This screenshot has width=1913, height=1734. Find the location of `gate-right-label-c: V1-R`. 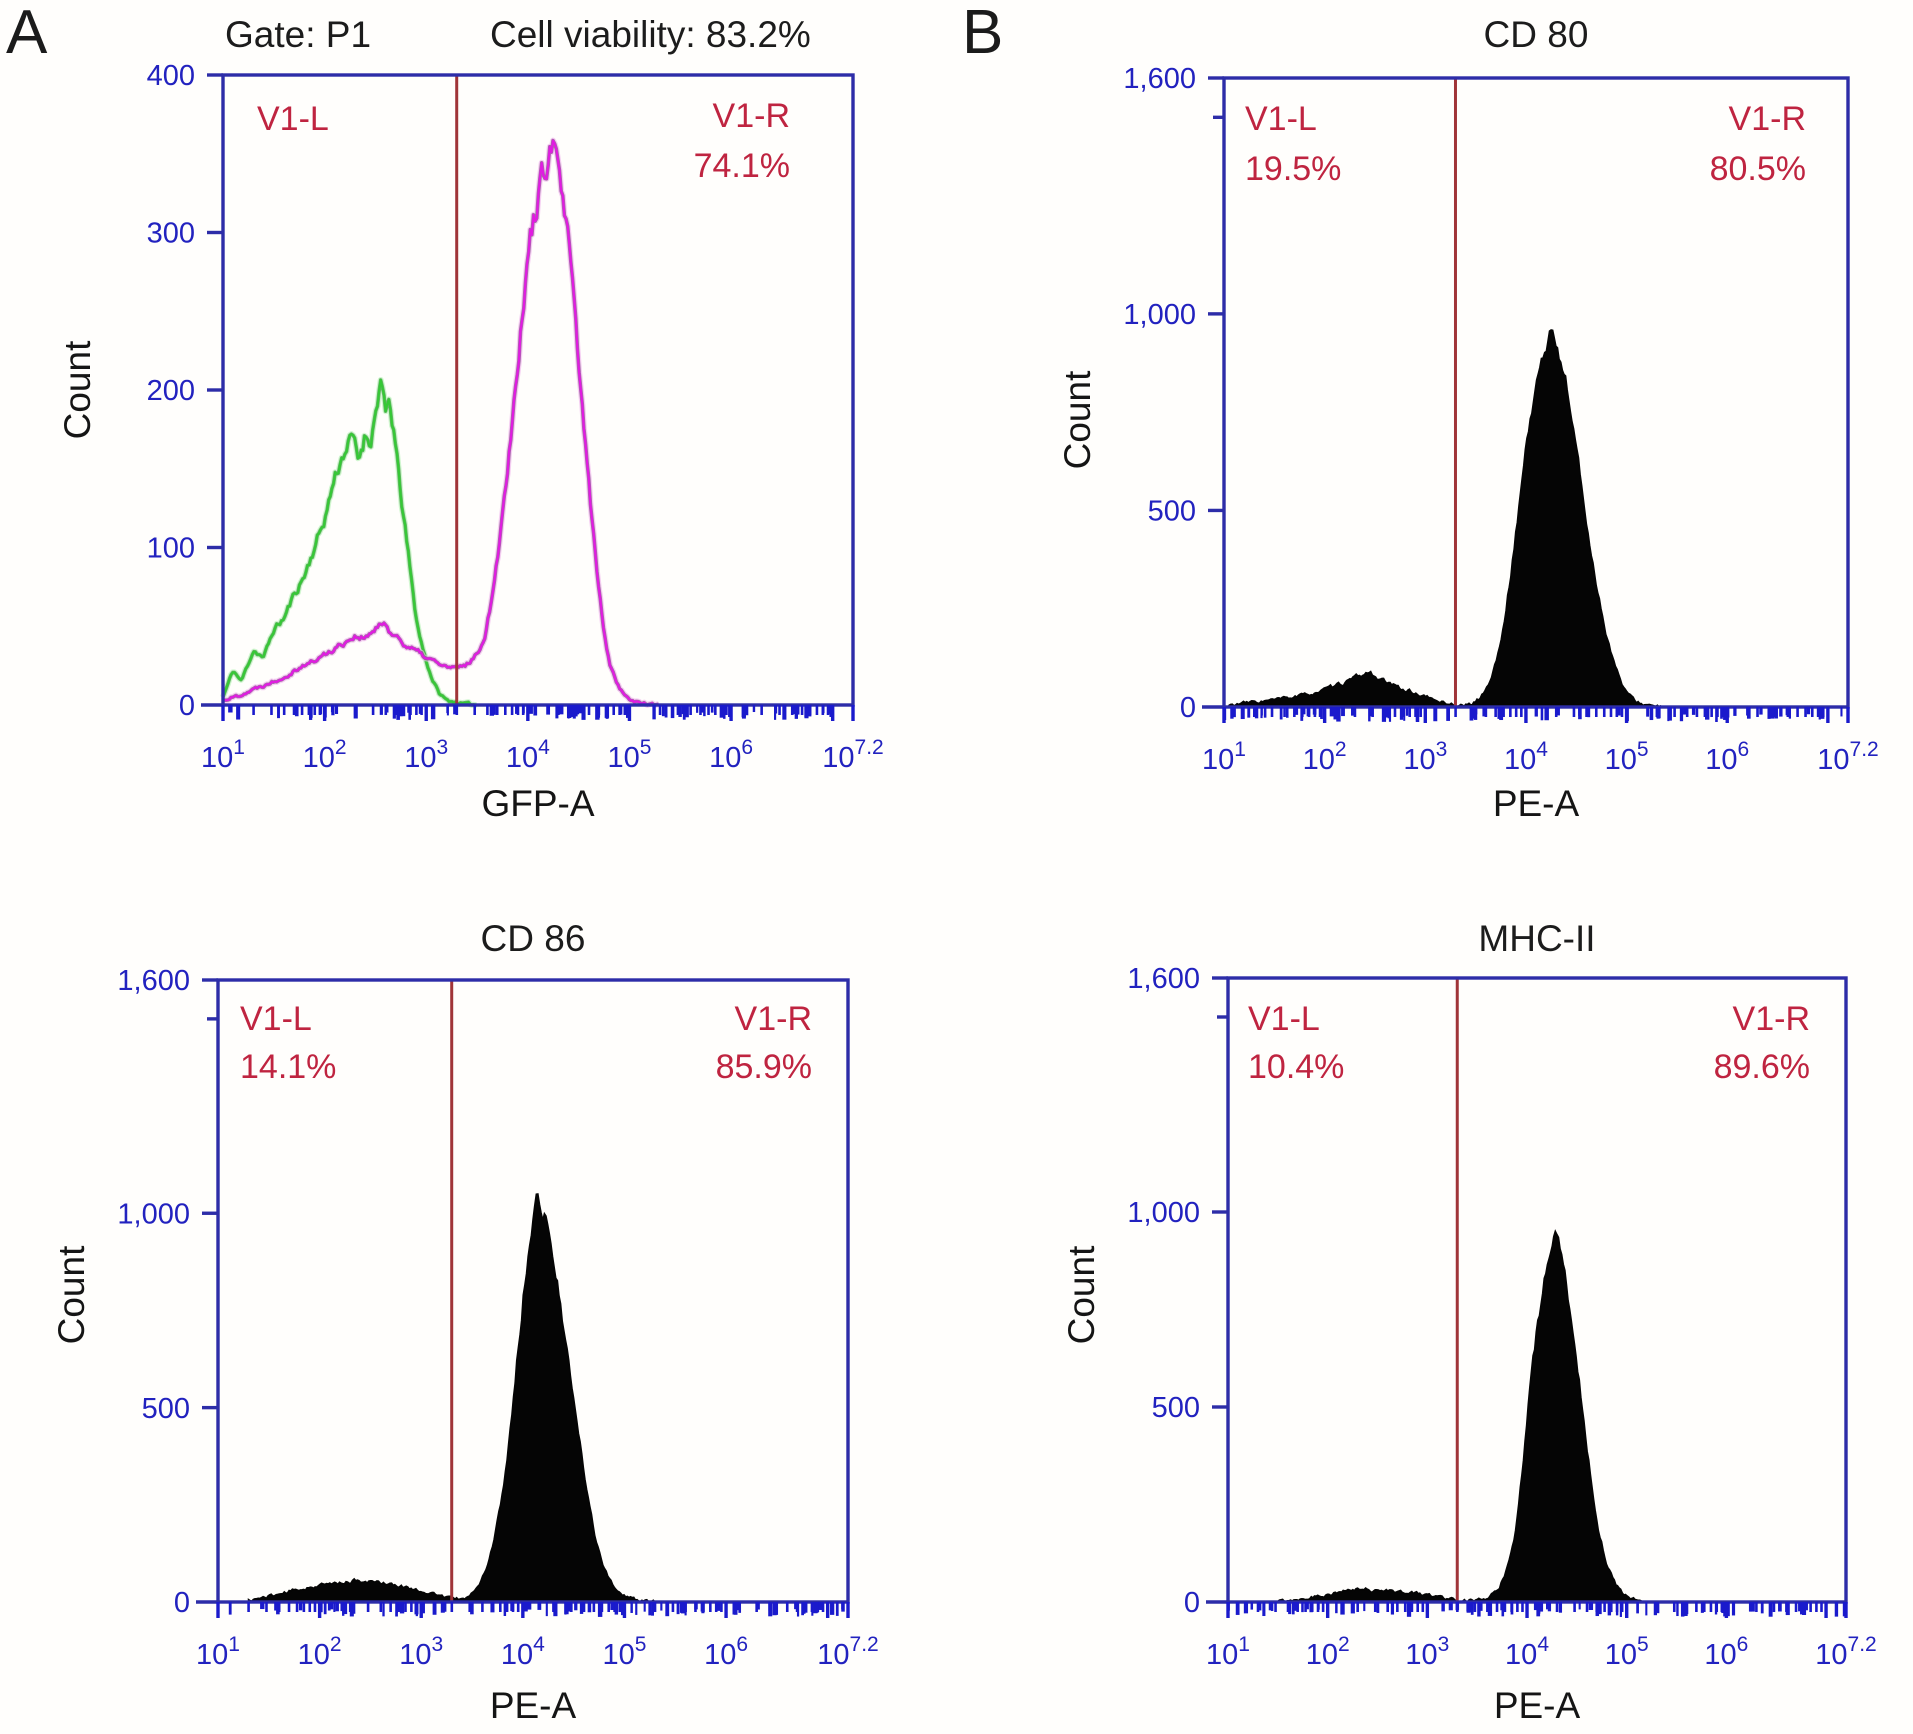

gate-right-label-c: V1-R is located at coordinates (773, 1019).